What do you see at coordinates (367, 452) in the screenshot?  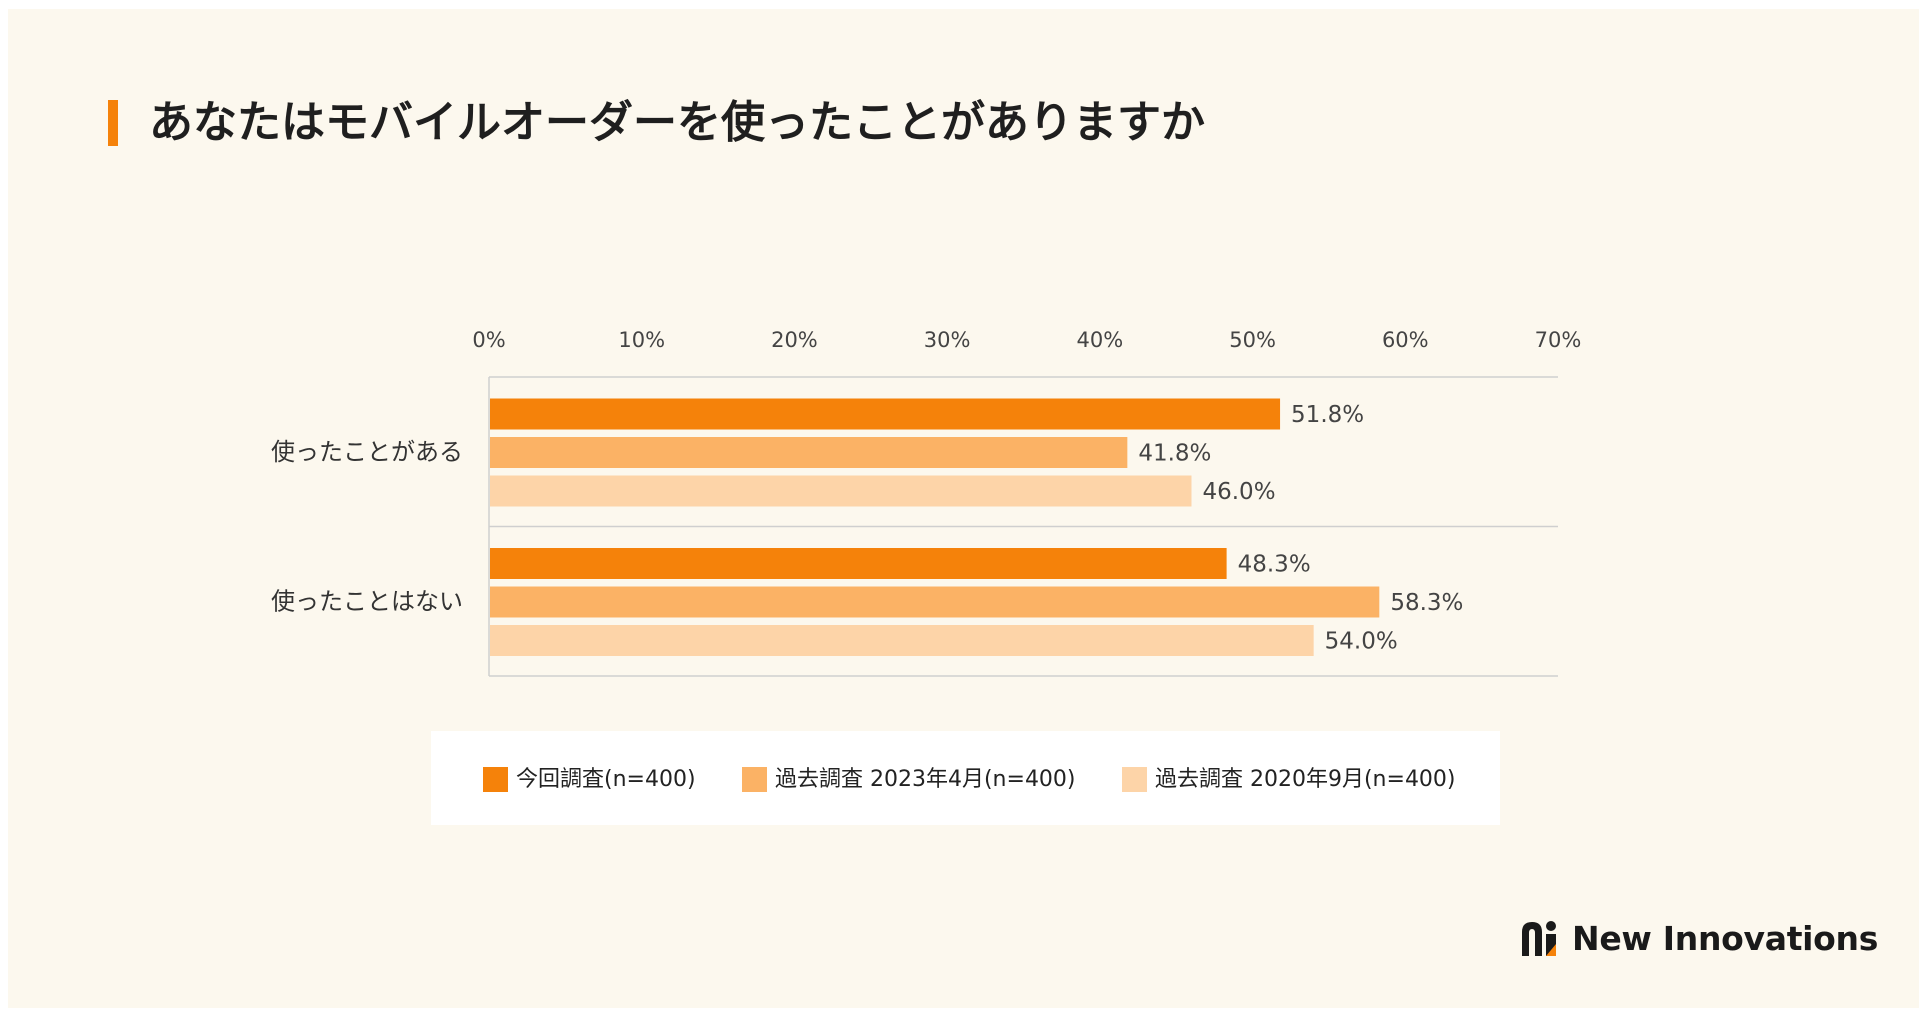 I see `category-label: 使ったことがある` at bounding box center [367, 452].